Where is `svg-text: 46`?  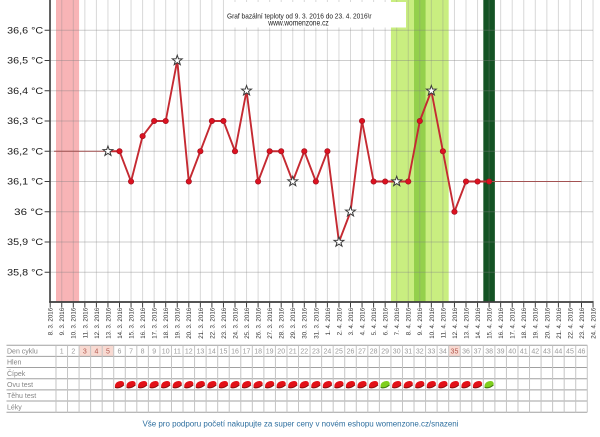
svg-text: 46 is located at coordinates (582, 352).